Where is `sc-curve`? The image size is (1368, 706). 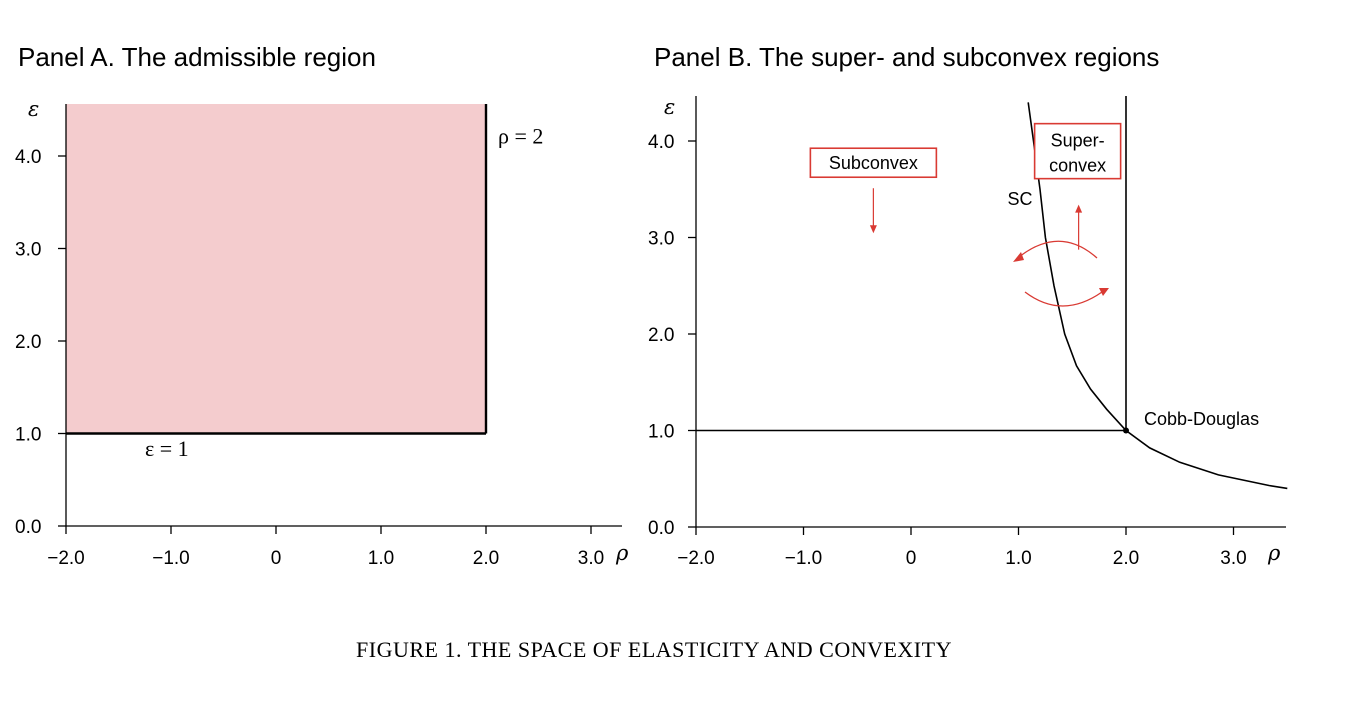 sc-curve is located at coordinates (1157, 296).